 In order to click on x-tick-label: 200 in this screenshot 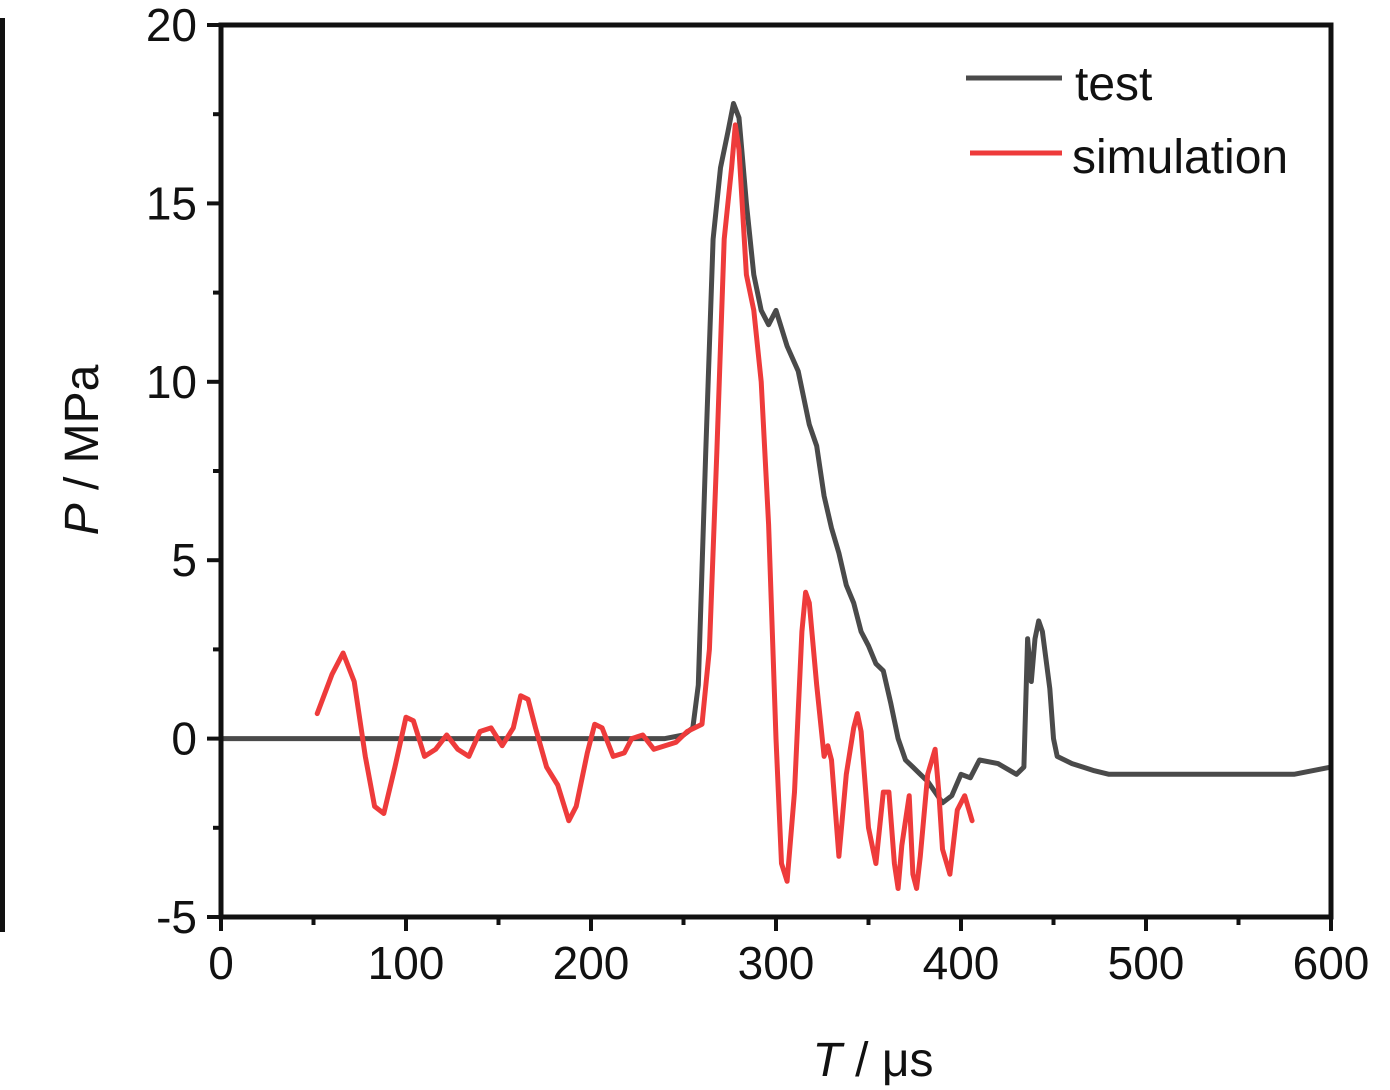, I will do `click(591, 963)`.